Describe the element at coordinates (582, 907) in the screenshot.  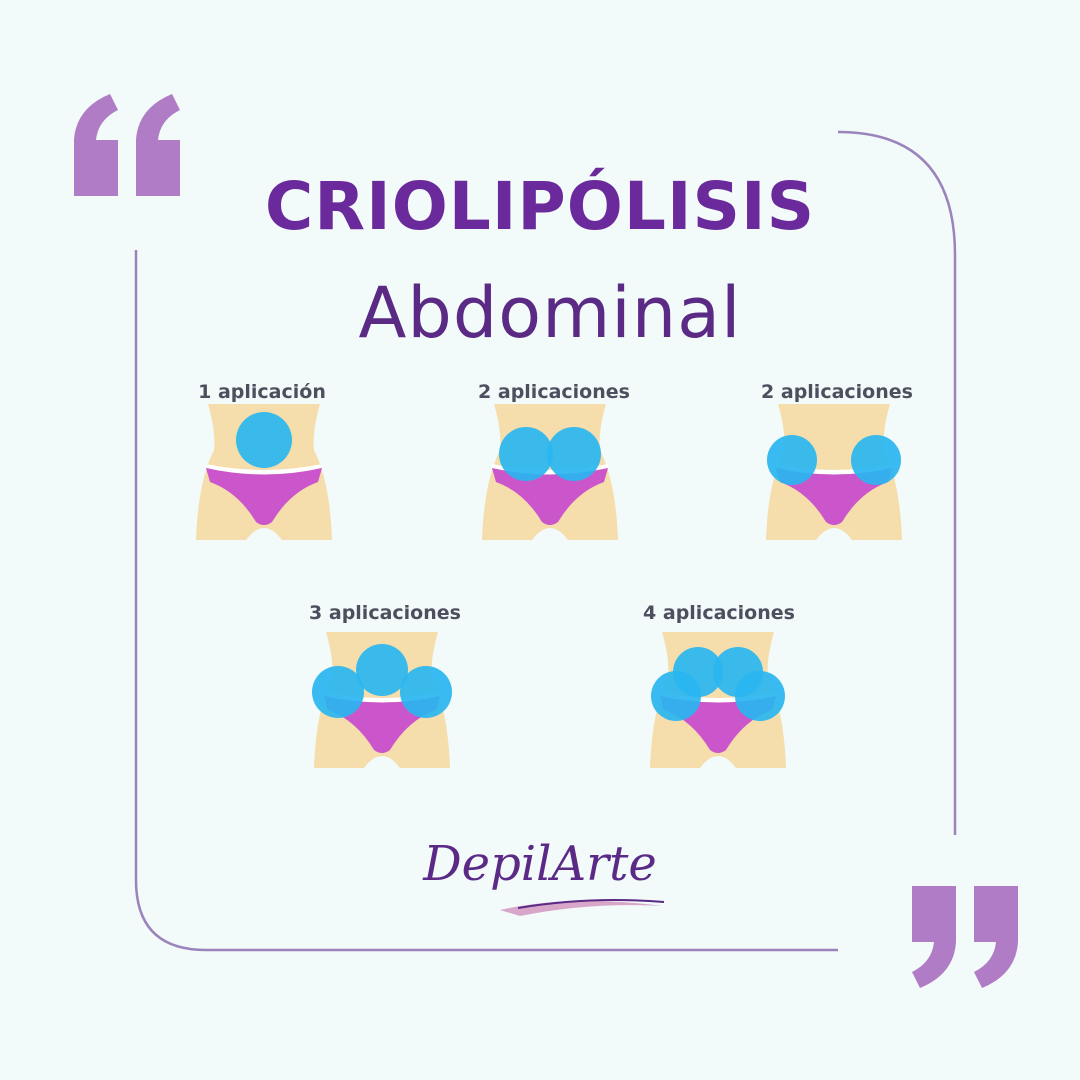
I see `logo-swoosh` at that location.